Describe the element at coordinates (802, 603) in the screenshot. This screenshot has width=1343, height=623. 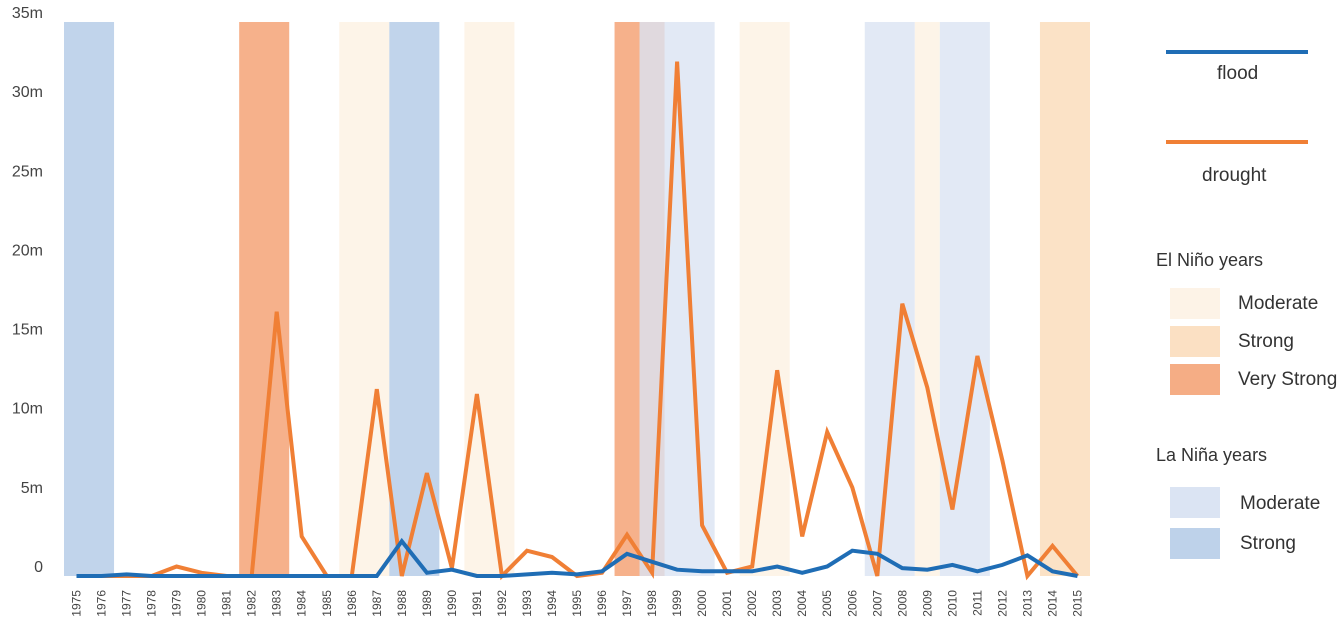
I see `x-tick-label: 2004` at that location.